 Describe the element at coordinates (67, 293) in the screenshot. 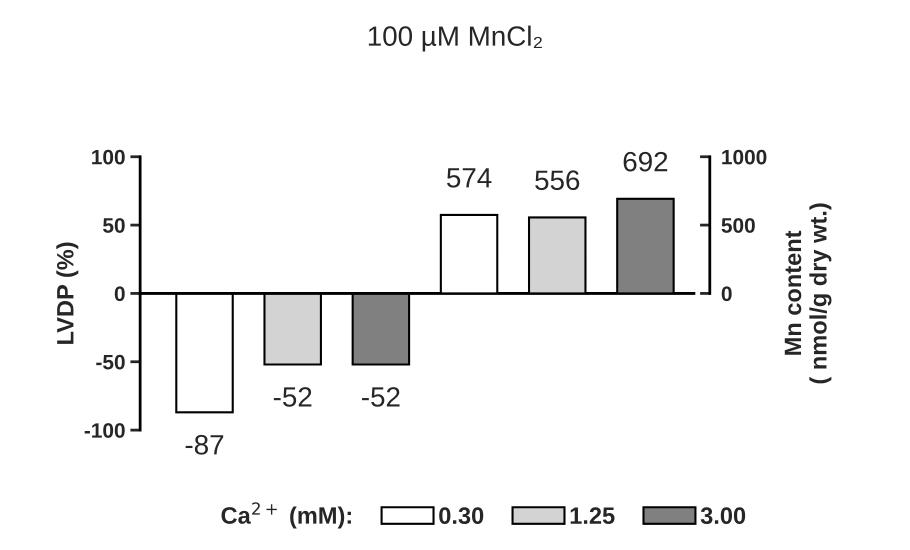

I see `y-axis-title: LVDP (%)` at that location.